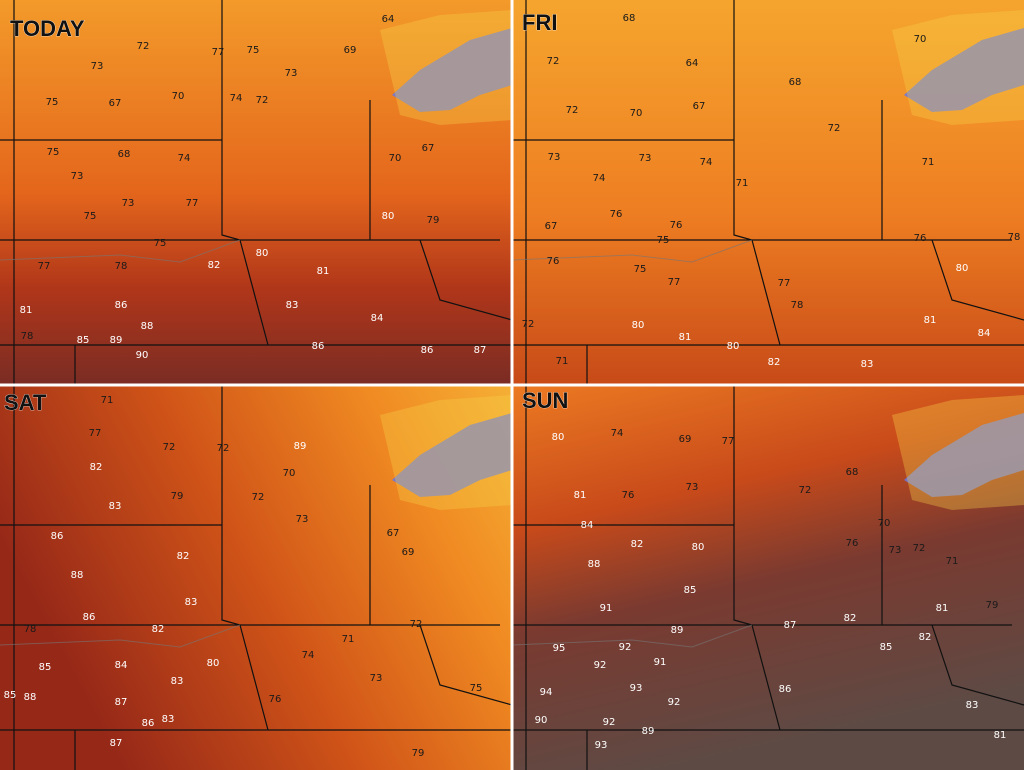  Describe the element at coordinates (539, 22) in the screenshot. I see `panel-title: FRI` at that location.